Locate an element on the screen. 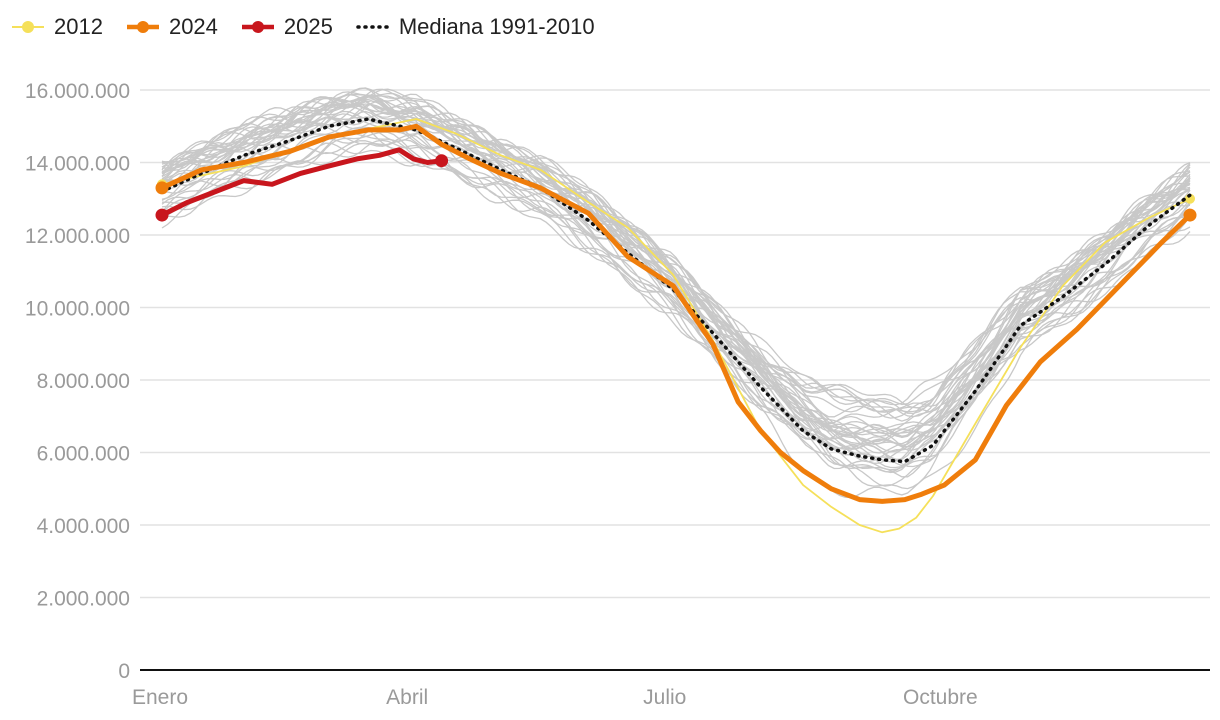 Image resolution: width=1220 pixels, height=720 pixels. y-tick-label: 6.000.000 is located at coordinates (83, 454).